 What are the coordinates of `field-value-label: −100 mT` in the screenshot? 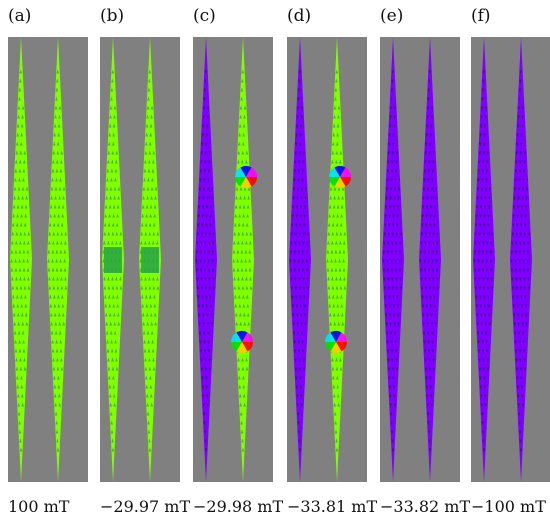 It's located at (508, 506).